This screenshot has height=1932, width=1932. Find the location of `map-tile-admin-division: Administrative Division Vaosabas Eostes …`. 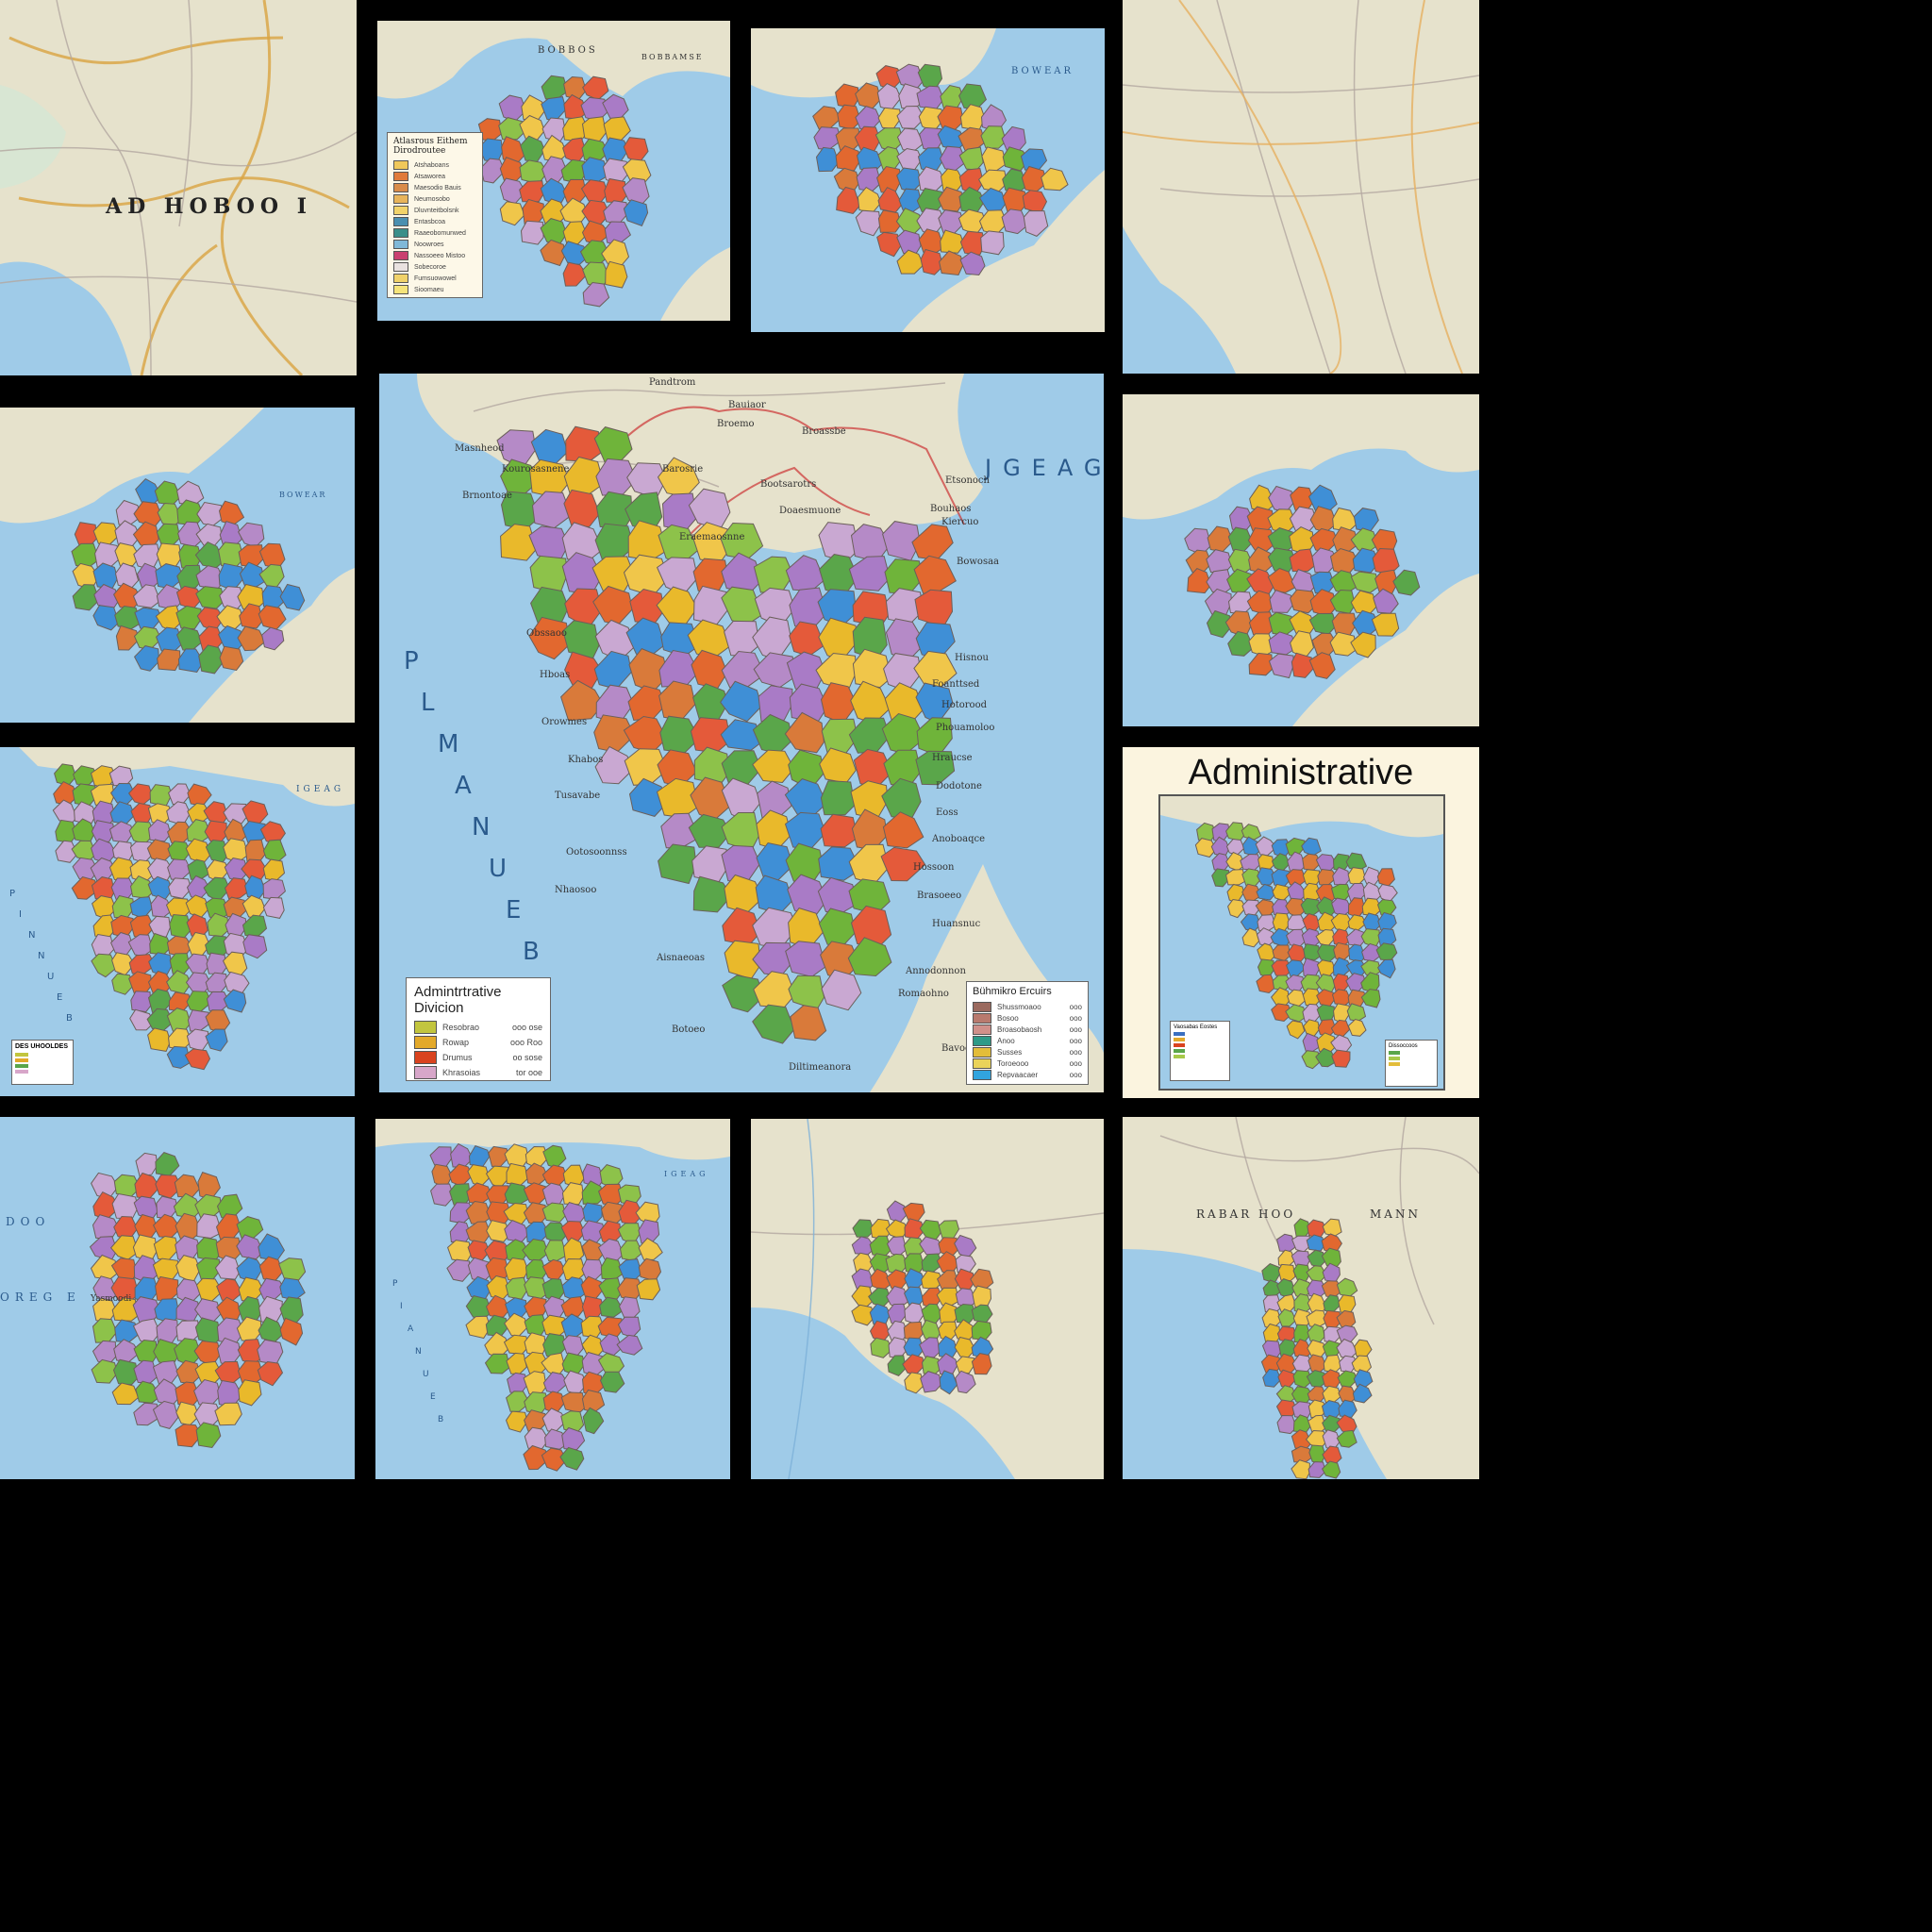

map-tile-admin-division: Administrative Division Vaosabas Eostes … is located at coordinates (1301, 922).